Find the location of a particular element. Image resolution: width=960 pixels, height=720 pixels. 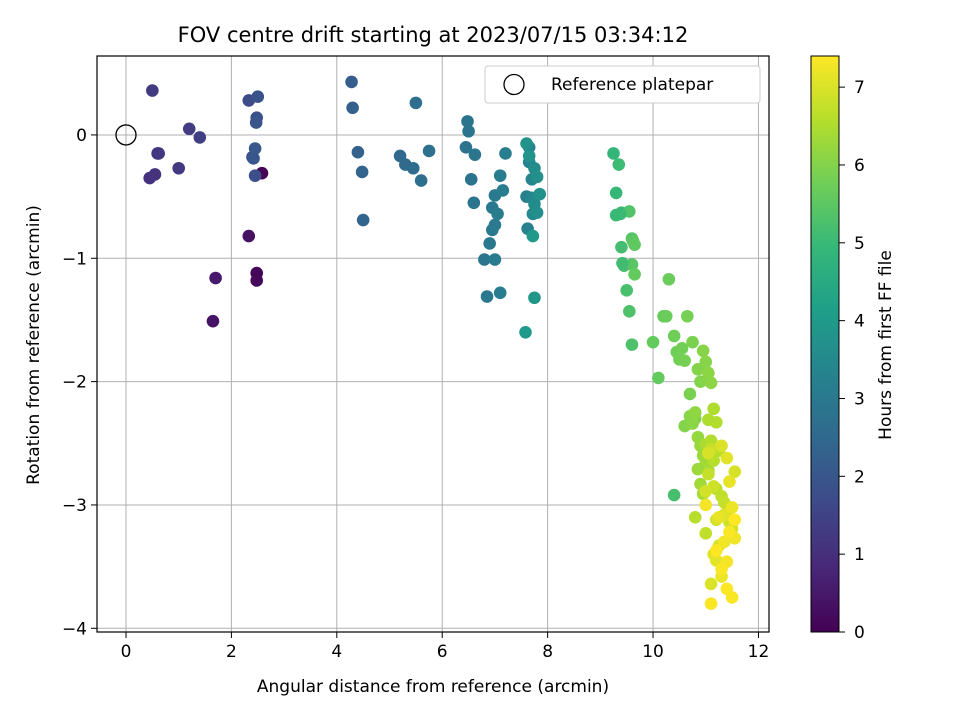

colorbar-tick-label: 2 is located at coordinates (859, 477).